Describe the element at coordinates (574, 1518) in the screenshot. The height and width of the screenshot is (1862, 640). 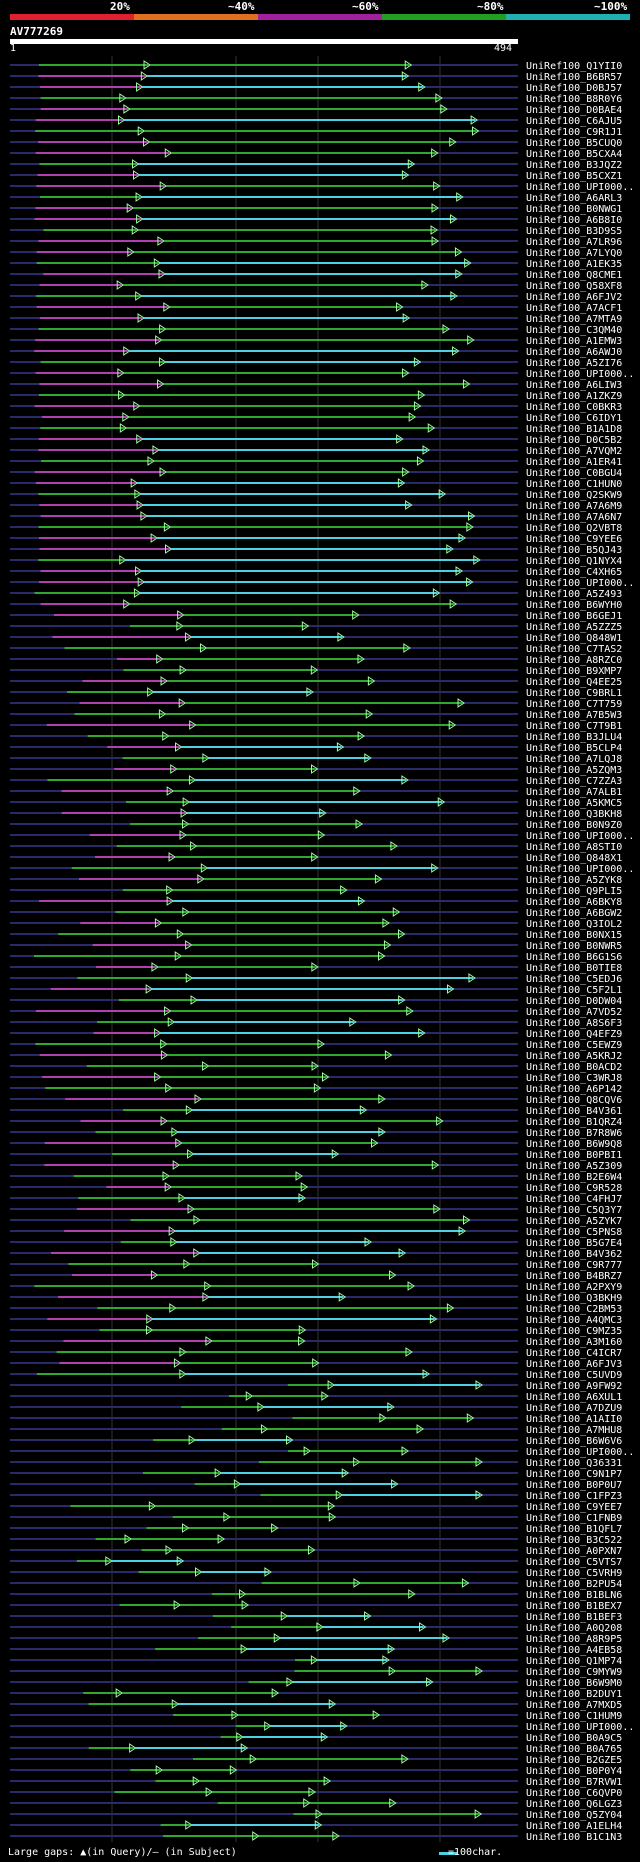
I see `hit-label: UniRef100_C1FNB9` at that location.